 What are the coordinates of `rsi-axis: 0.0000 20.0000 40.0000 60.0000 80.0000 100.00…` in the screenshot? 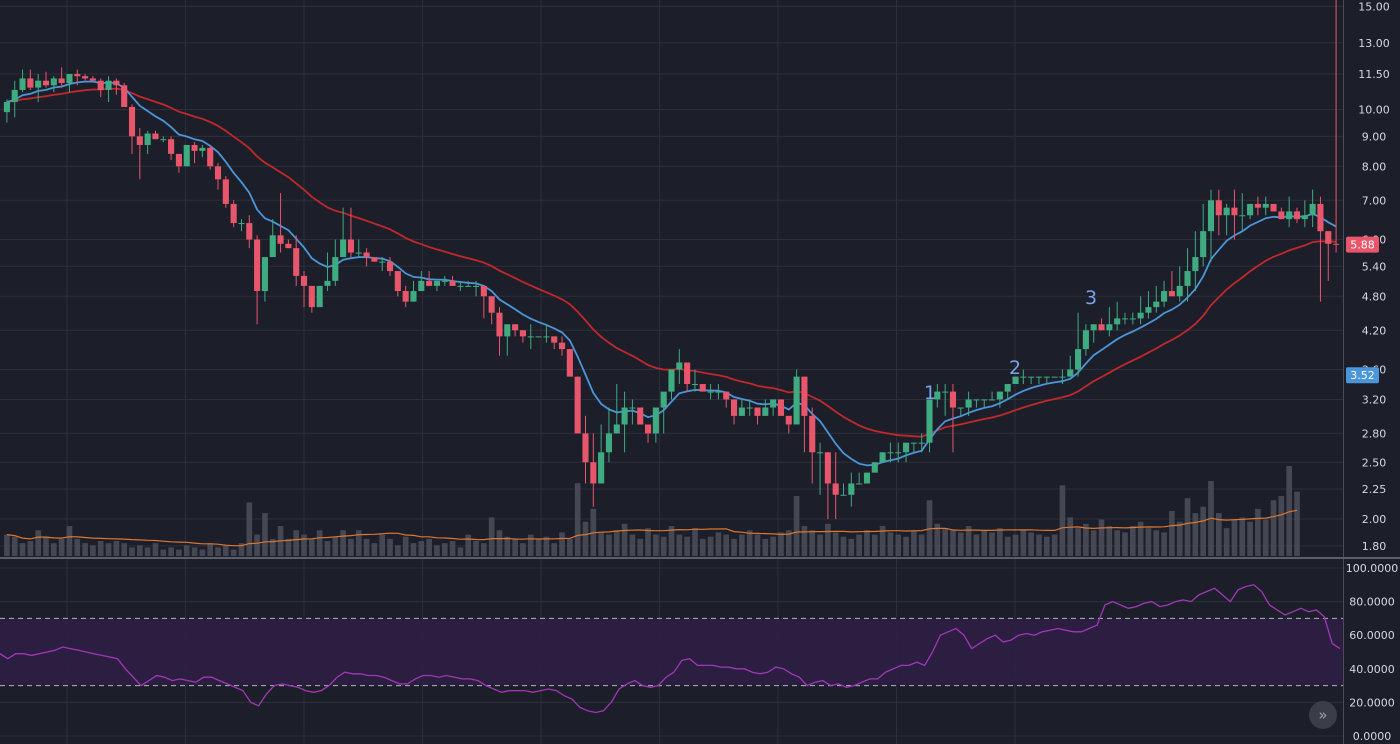 It's located at (1372, 652).